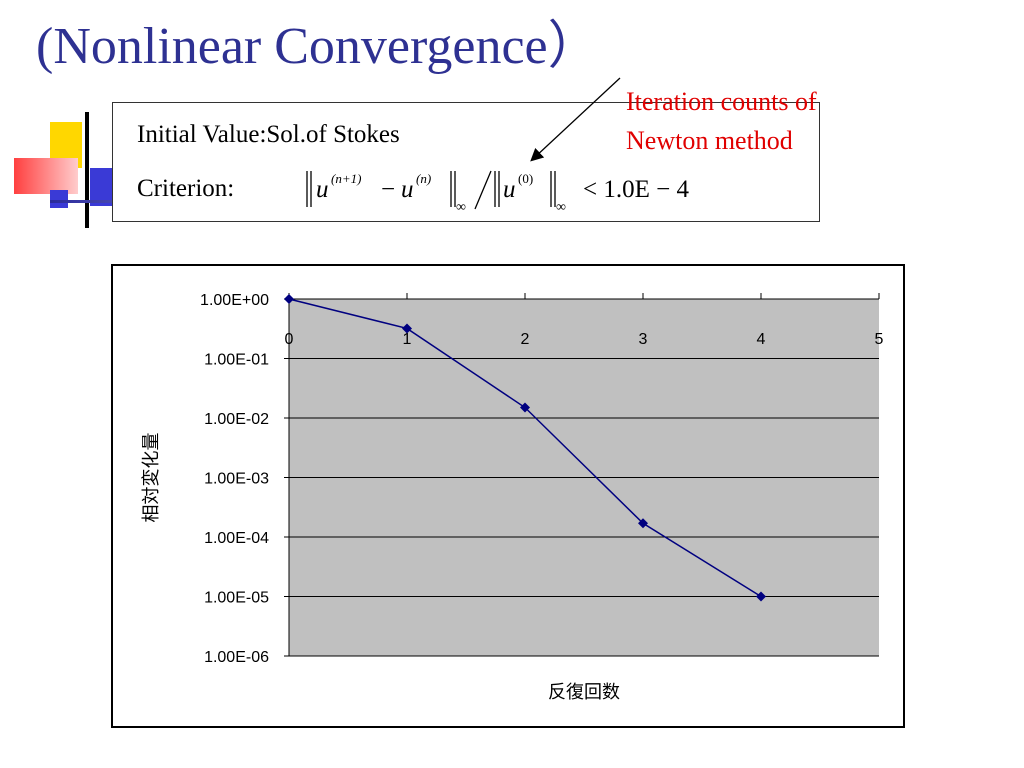  I want to click on deco-blue-square, so click(103, 187).